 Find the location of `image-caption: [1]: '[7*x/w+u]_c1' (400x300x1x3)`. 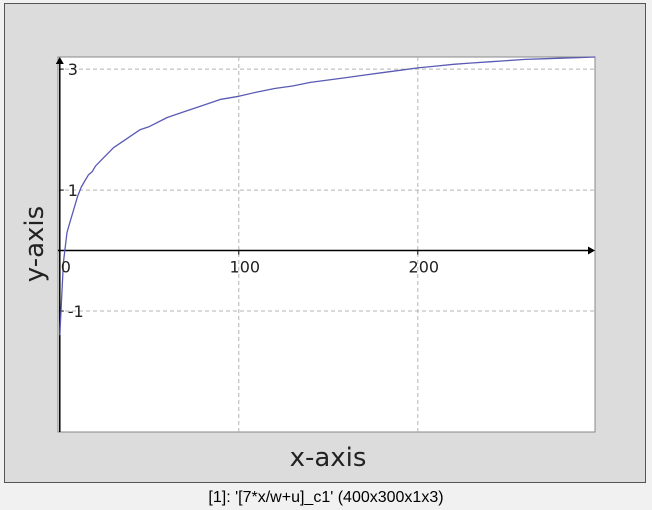

image-caption: [1]: '[7*x/w+u]_c1' (400x300x1x3) is located at coordinates (326, 497).